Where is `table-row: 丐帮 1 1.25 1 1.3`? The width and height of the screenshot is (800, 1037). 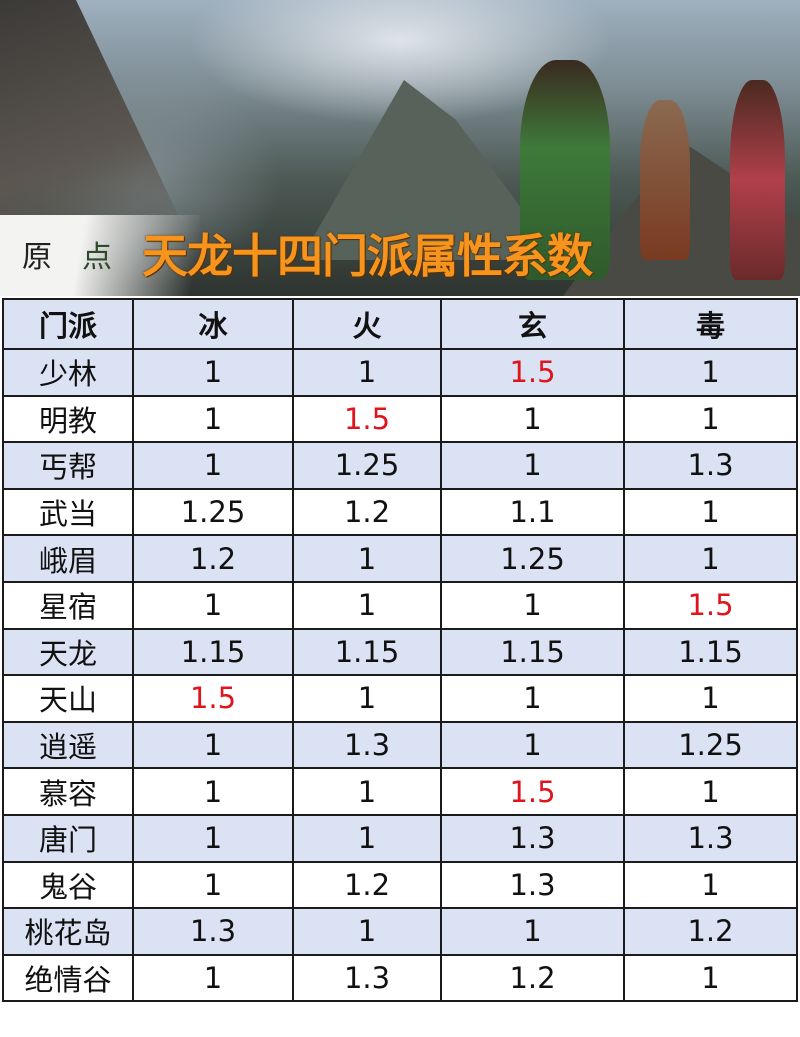
table-row: 丐帮 1 1.25 1 1.3 is located at coordinates (400, 465).